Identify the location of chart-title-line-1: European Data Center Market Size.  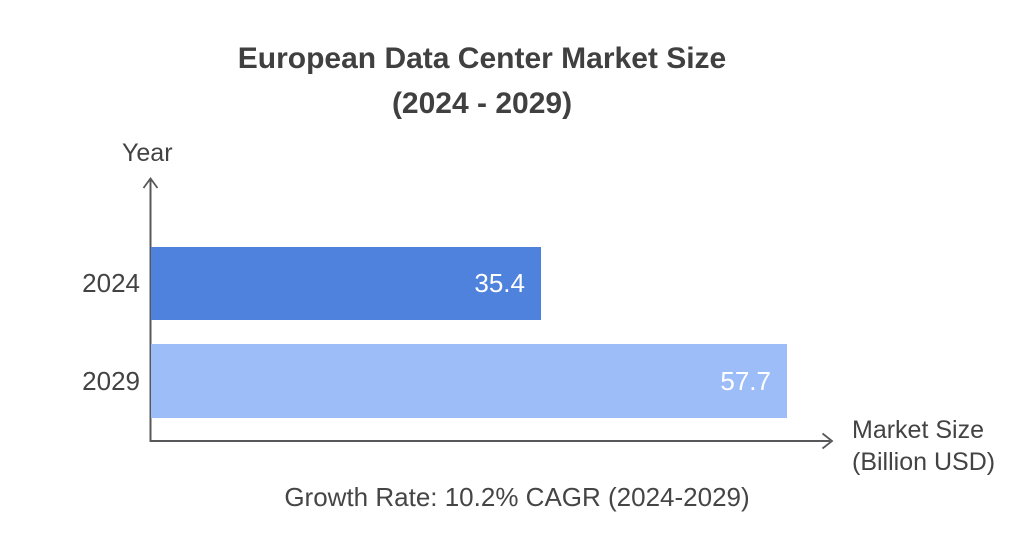
(482, 58).